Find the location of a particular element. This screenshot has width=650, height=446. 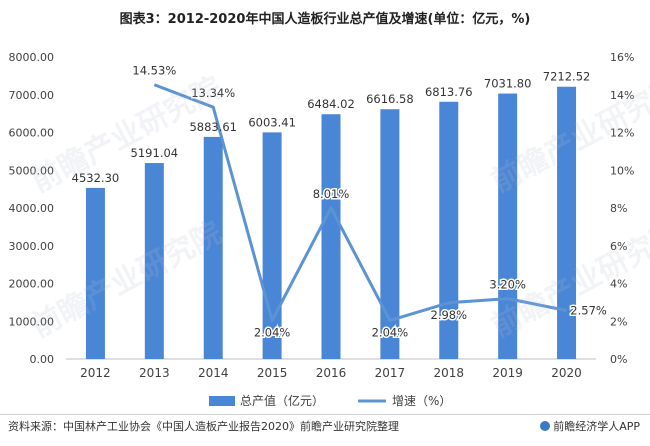

legend-line-label: 增速（%） is located at coordinates (421, 401).